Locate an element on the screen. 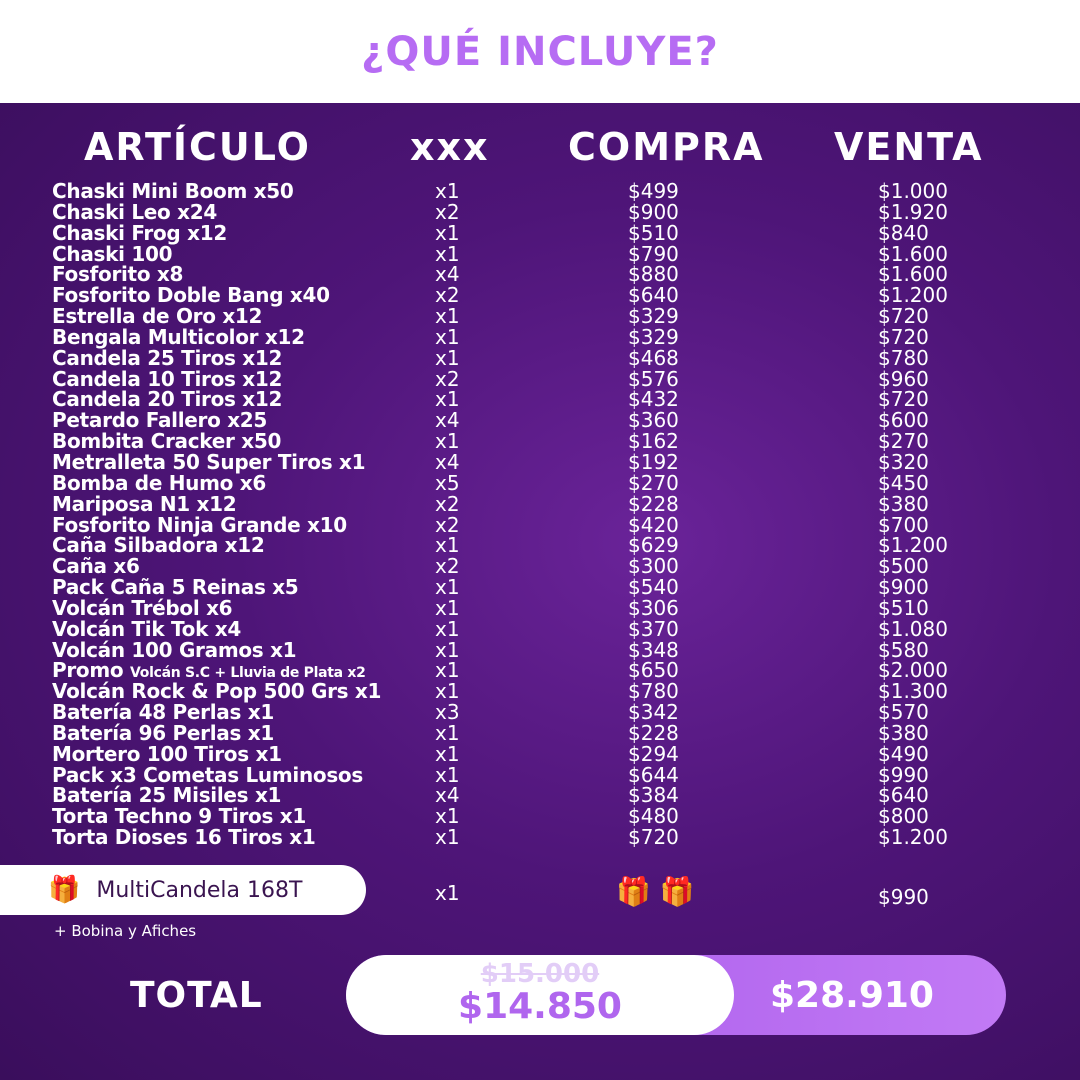  bonus-qty: x1 is located at coordinates (447, 893).